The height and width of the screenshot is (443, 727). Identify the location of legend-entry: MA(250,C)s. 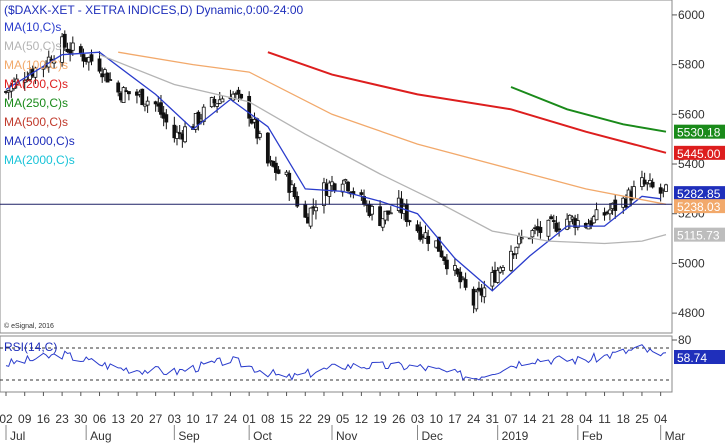
(36, 103).